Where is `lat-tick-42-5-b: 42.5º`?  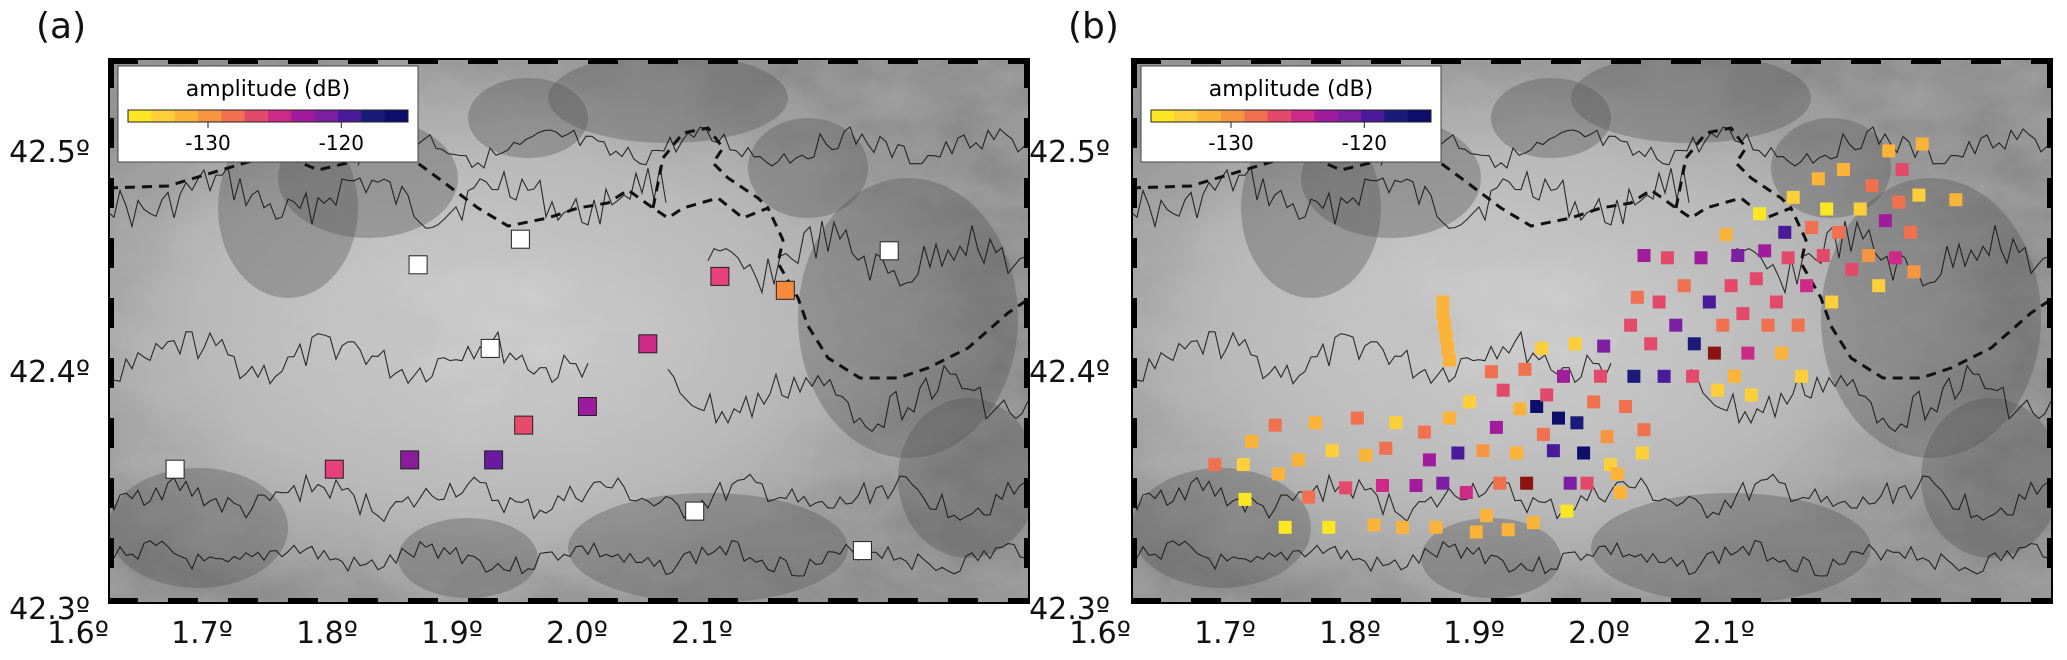
lat-tick-42-5-b: 42.5º is located at coordinates (1069, 152).